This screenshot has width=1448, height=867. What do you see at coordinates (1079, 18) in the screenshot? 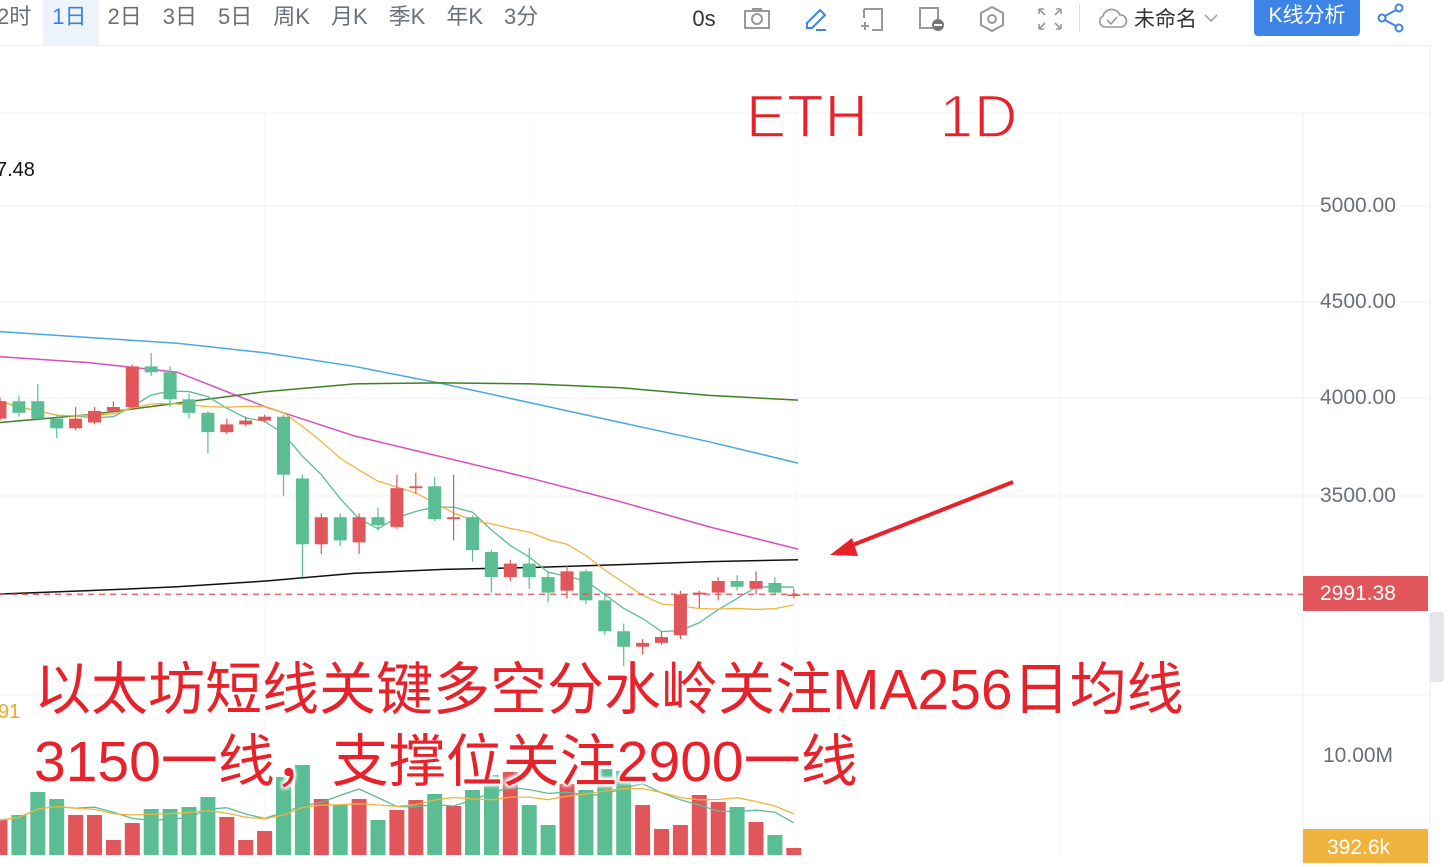
I see `toolbar-divider` at bounding box center [1079, 18].